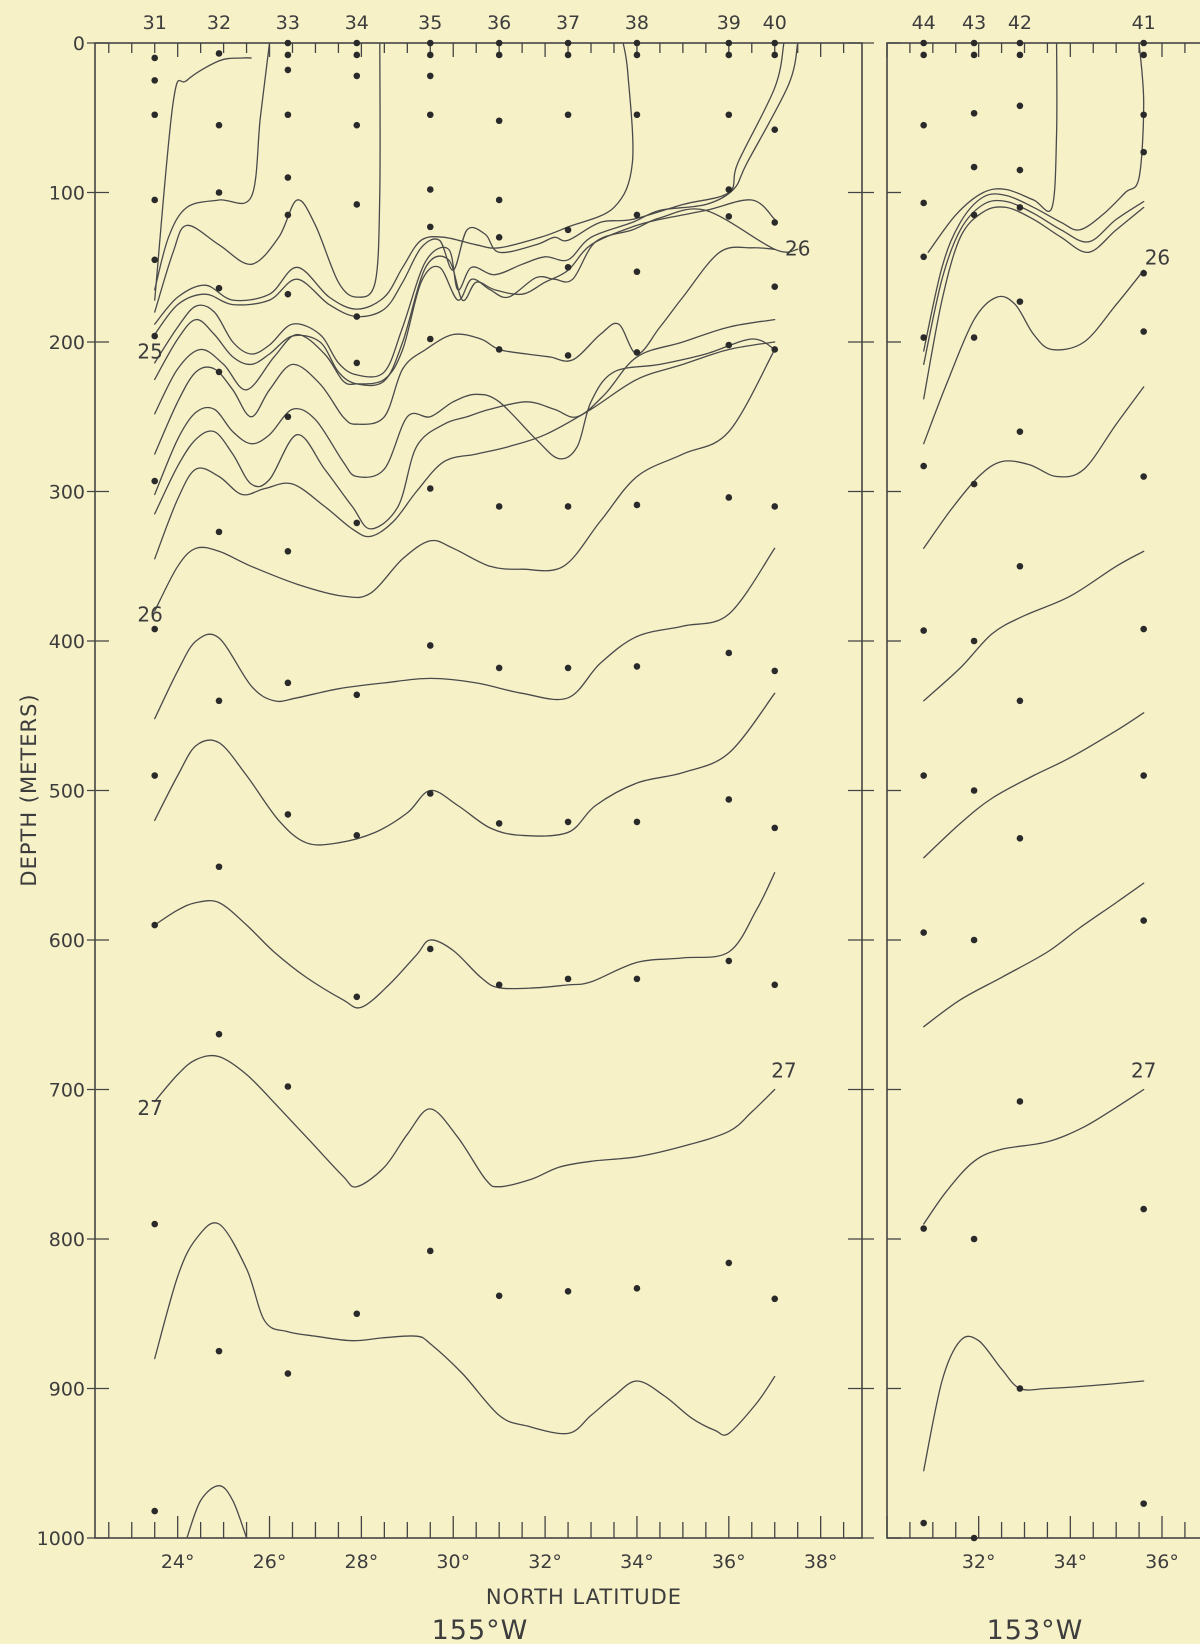 This screenshot has height=1644, width=1200. What do you see at coordinates (67, 941) in the screenshot?
I see `y-tick-label: 600` at bounding box center [67, 941].